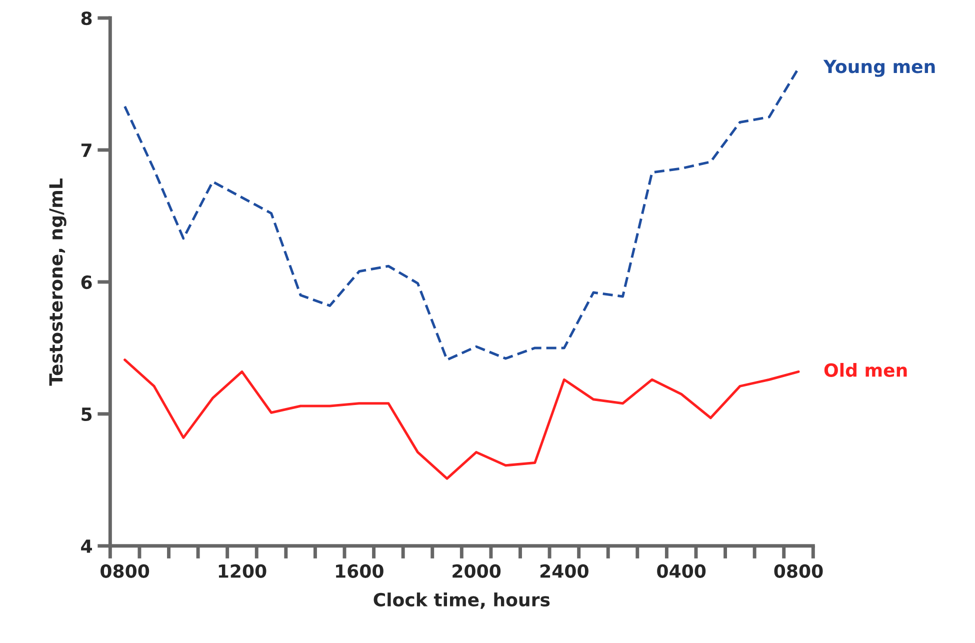 Image resolution: width=975 pixels, height=643 pixels. I want to click on y-tick-label: 5, so click(87, 415).